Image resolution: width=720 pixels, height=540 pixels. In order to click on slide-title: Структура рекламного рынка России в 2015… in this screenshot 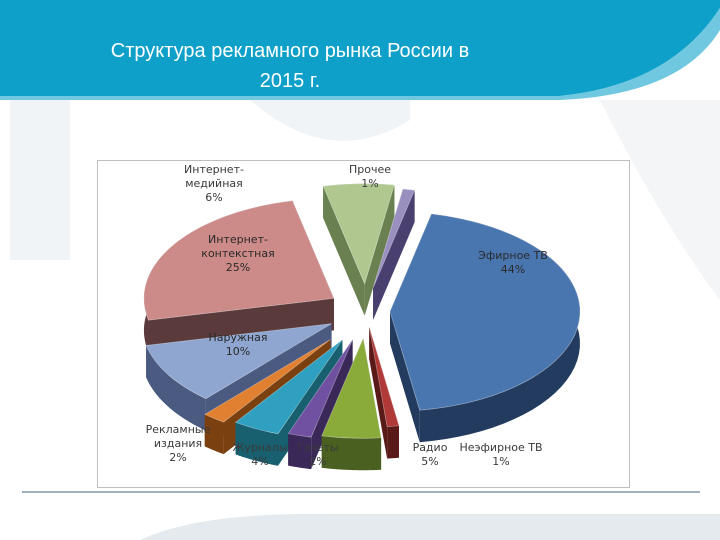, I will do `click(290, 66)`.